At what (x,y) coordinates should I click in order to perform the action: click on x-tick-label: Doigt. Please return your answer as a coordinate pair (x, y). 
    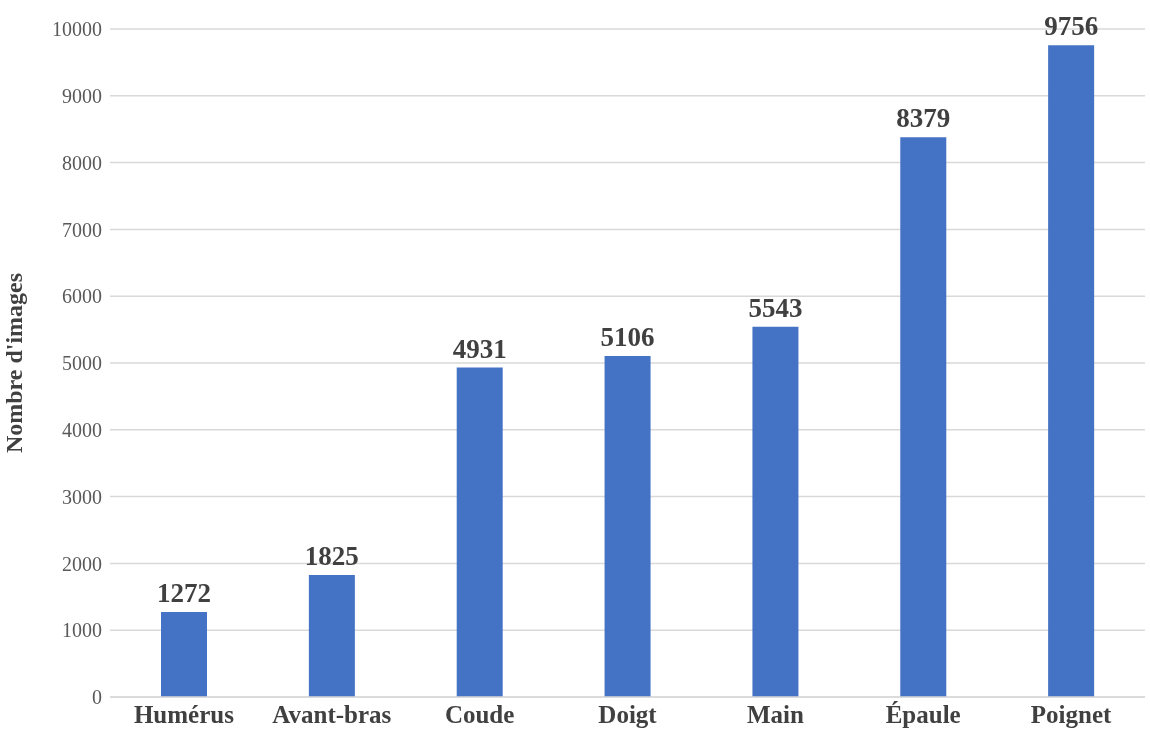
    Looking at the image, I should click on (628, 714).